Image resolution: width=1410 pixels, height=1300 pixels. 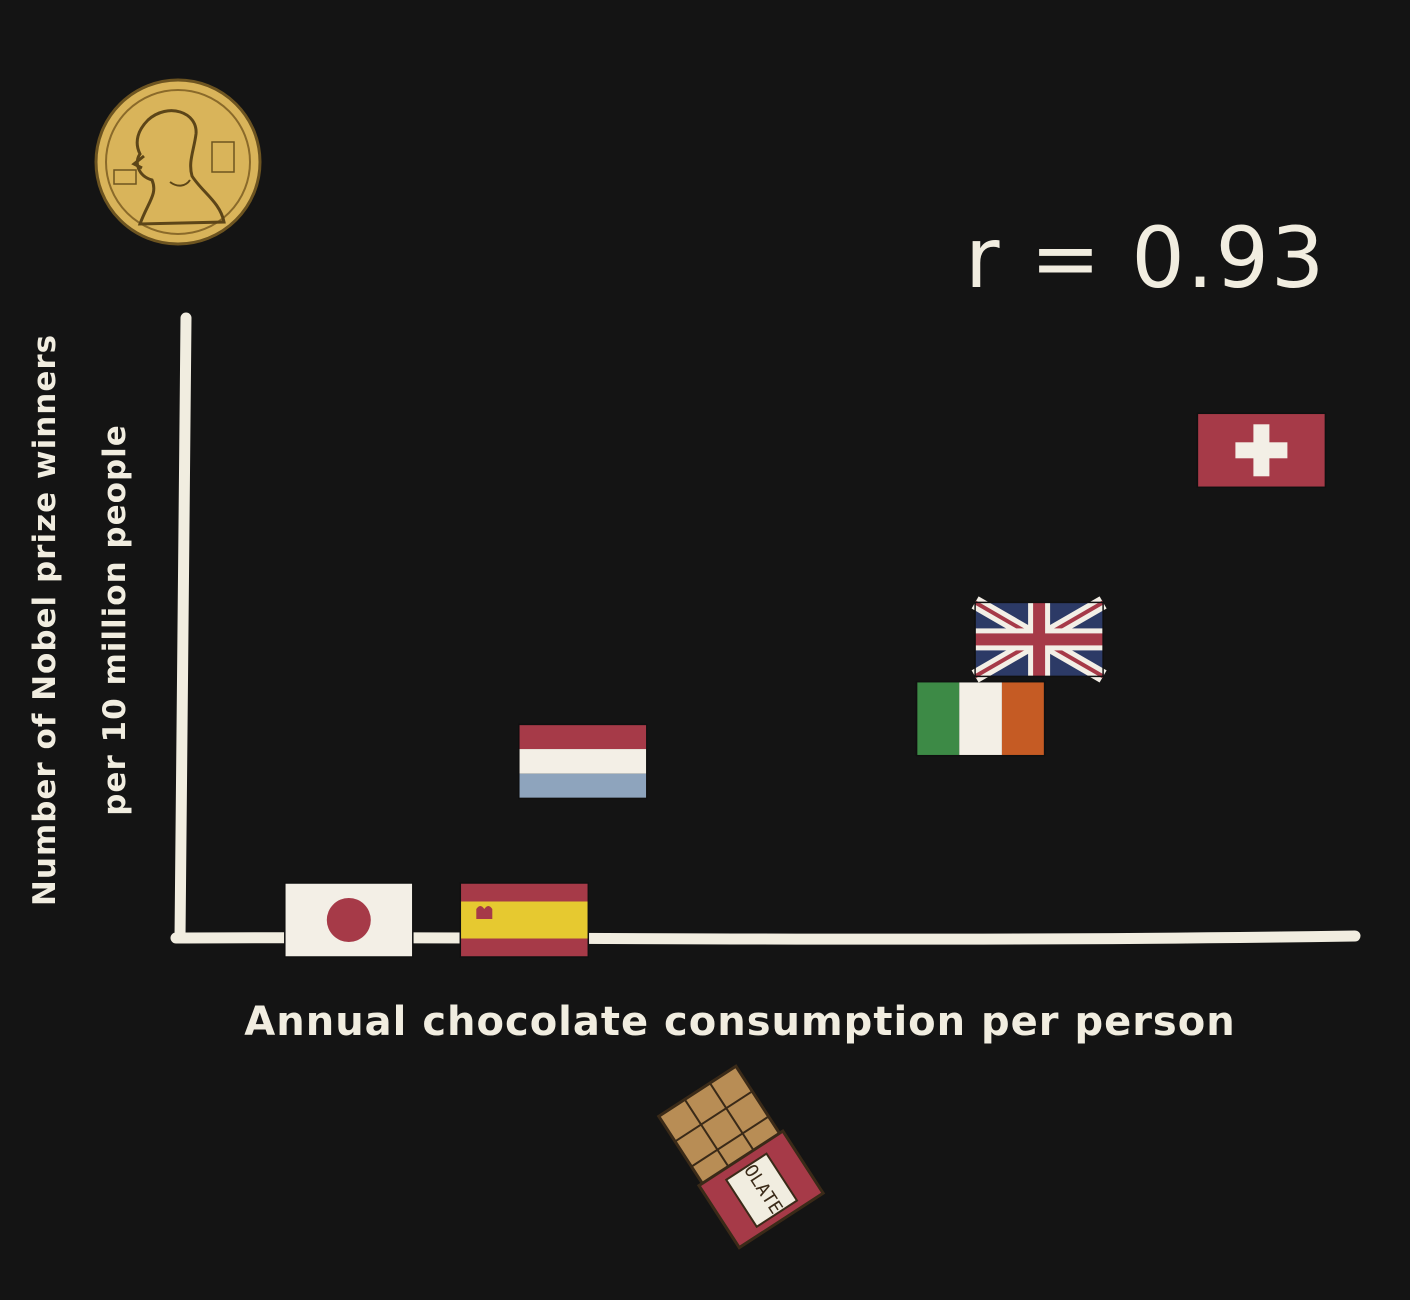 What do you see at coordinates (583, 761) in the screenshot?
I see `netherlands-flag: Netherlands` at bounding box center [583, 761].